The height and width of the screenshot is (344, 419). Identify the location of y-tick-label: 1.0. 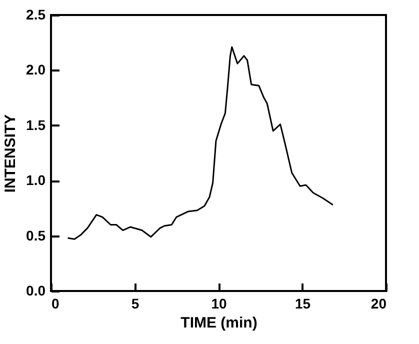
(36, 180).